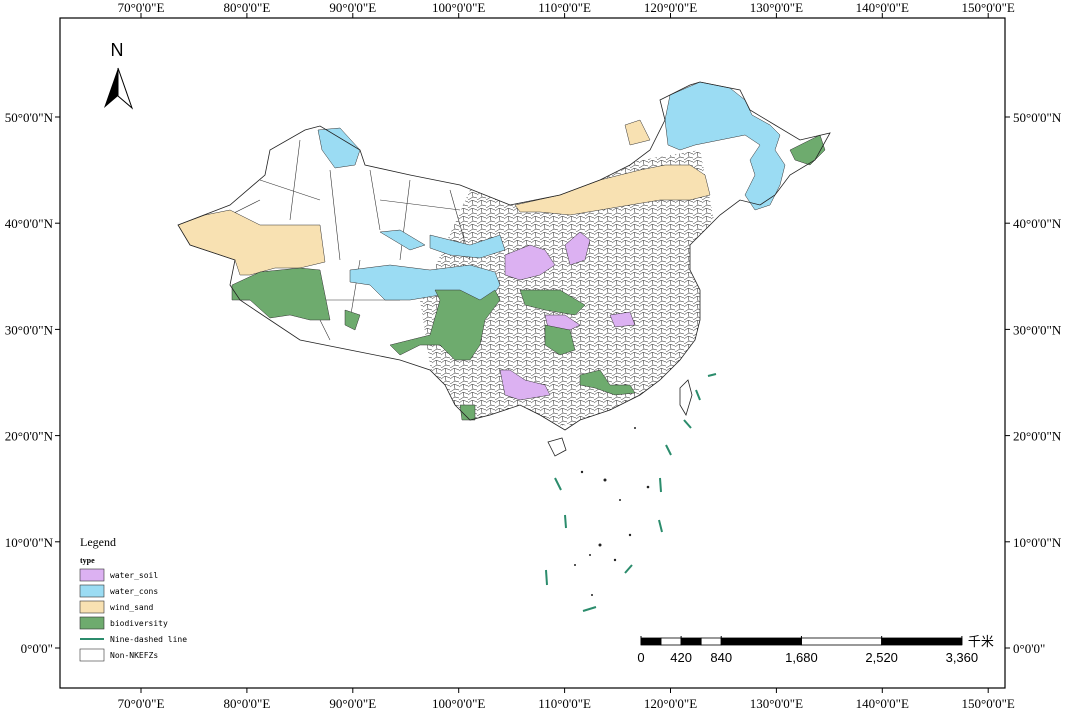  I want to click on scale-label: 420, so click(681, 657).